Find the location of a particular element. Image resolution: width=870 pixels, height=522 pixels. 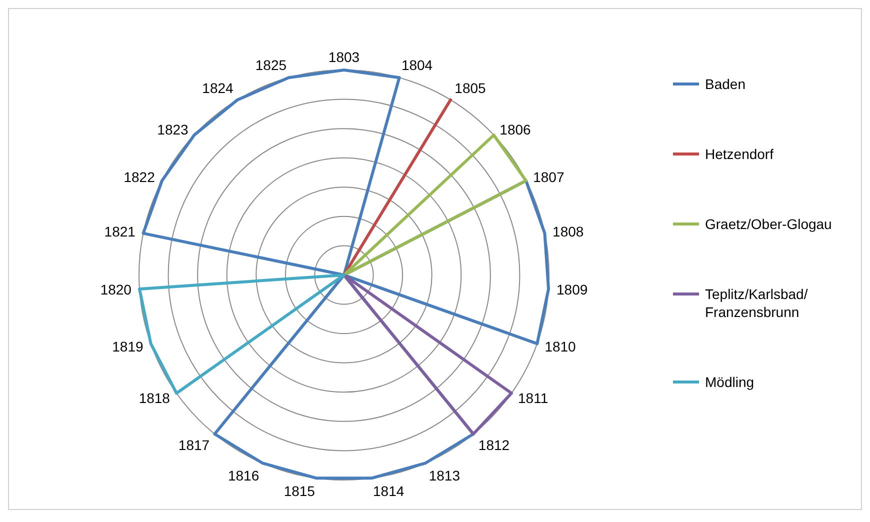

legend-label: Teplitz/Karlsbad/Franzensbrunn is located at coordinates (757, 303).